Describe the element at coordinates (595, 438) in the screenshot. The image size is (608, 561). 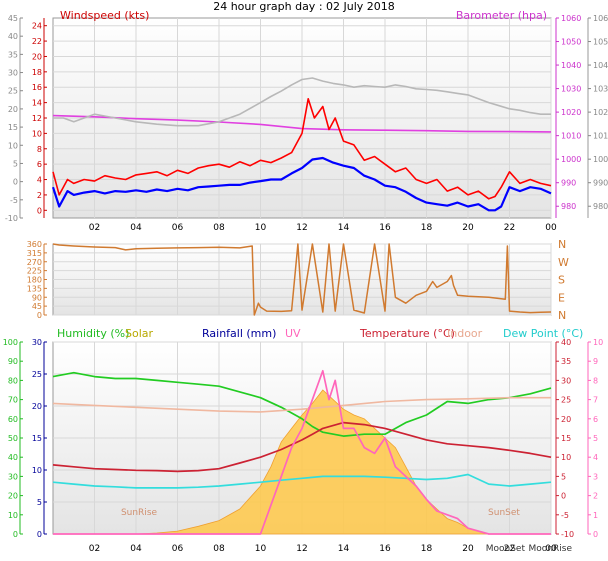
I see `uv-tick-label: 5` at that location.